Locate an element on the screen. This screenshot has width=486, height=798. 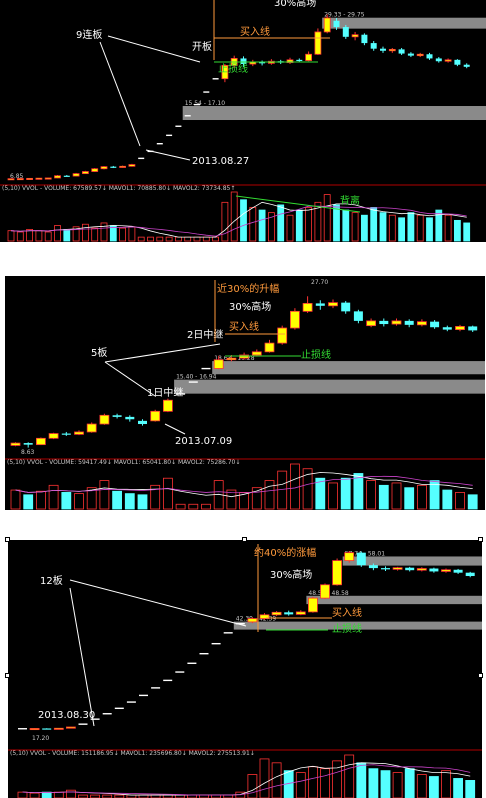
annotation-date: 2013.07.09 is located at coordinates (203, 441).